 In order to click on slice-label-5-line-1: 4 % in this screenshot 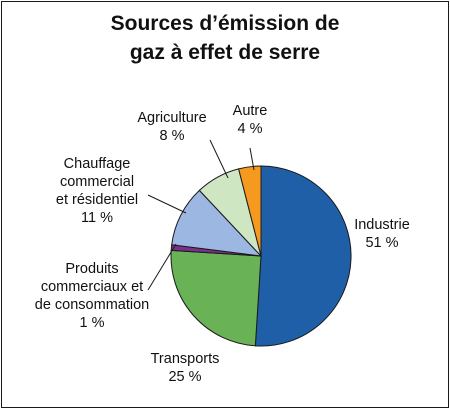, I will do `click(250, 129)`.